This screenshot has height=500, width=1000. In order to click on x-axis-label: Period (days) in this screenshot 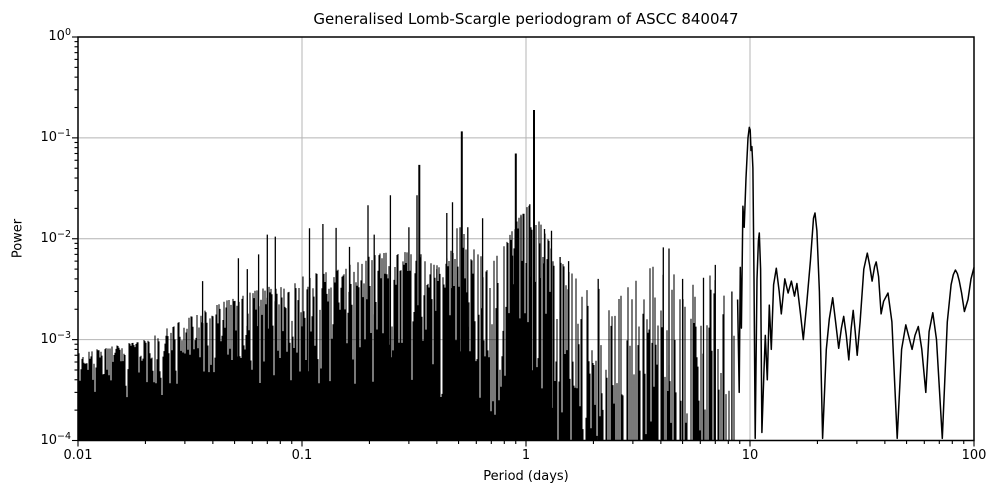, I will do `click(526, 476)`.